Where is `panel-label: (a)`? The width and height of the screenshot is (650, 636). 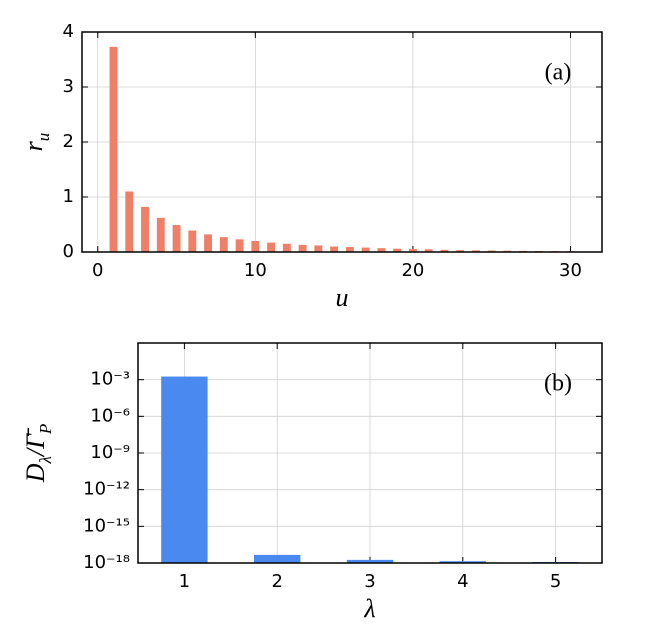
panel-label: (a) is located at coordinates (558, 73).